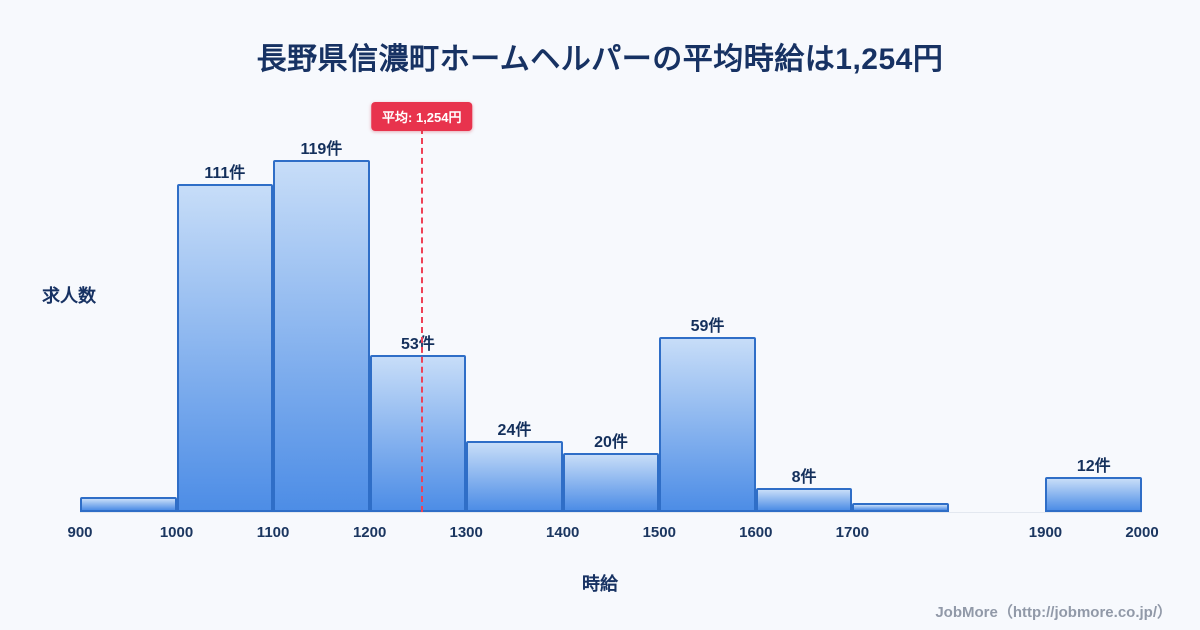 Image resolution: width=1200 pixels, height=630 pixels. What do you see at coordinates (421, 320) in the screenshot?
I see `average-line` at bounding box center [421, 320].